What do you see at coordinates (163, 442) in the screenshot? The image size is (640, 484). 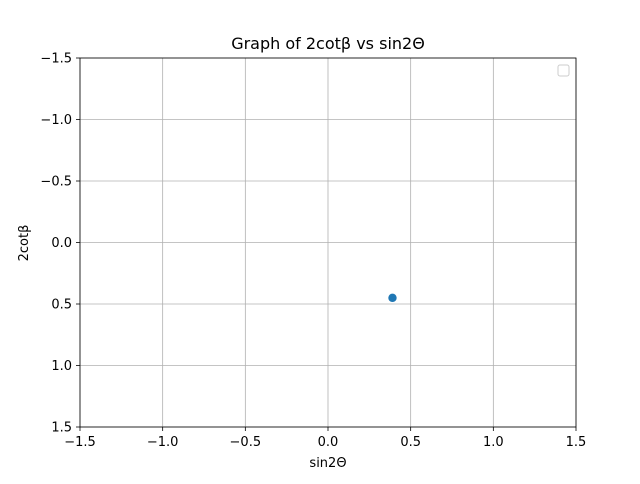 I see `x-tick-label: −1.0` at bounding box center [163, 442].